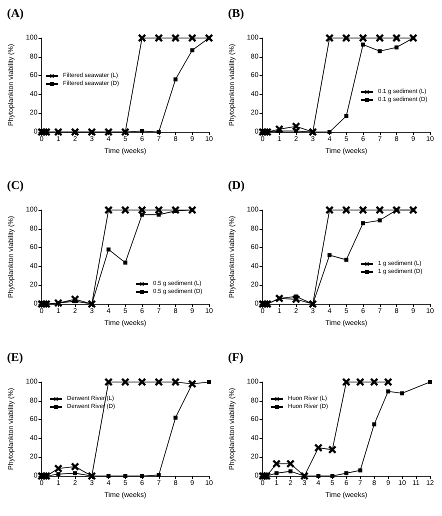 The height and width of the screenshot is (516, 442). Describe the element at coordinates (15, 357) in the screenshot. I see `chart-title: (E)` at that location.